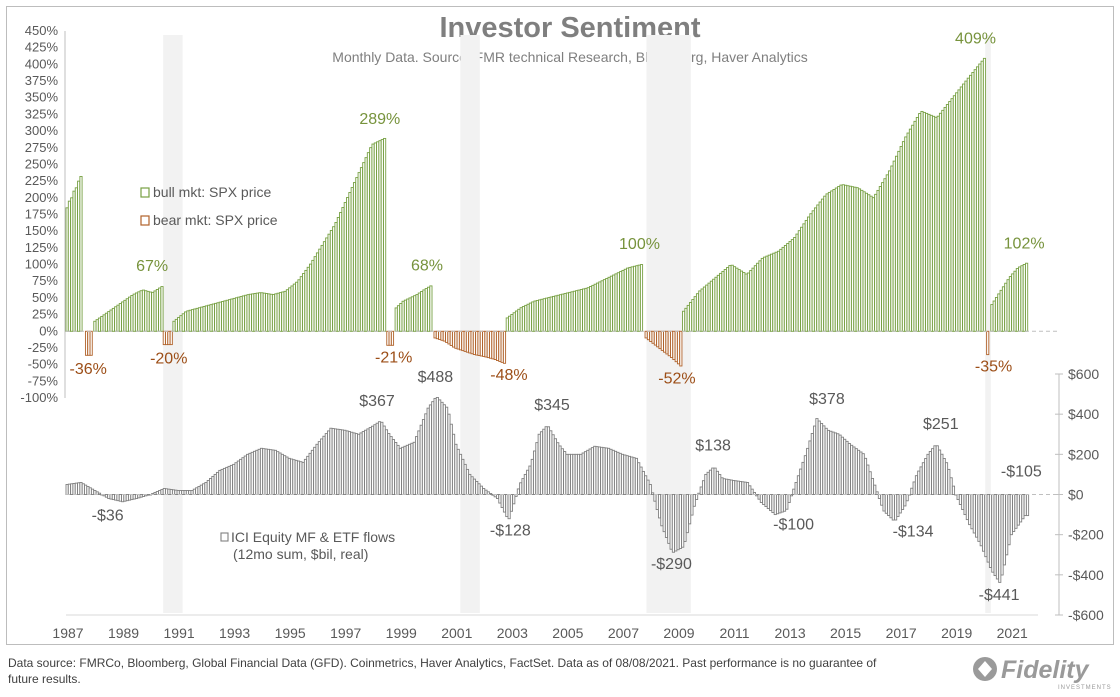 Image resolution: width=1120 pixels, height=697 pixels. I want to click on x-tick-label: 2019, so click(956, 633).